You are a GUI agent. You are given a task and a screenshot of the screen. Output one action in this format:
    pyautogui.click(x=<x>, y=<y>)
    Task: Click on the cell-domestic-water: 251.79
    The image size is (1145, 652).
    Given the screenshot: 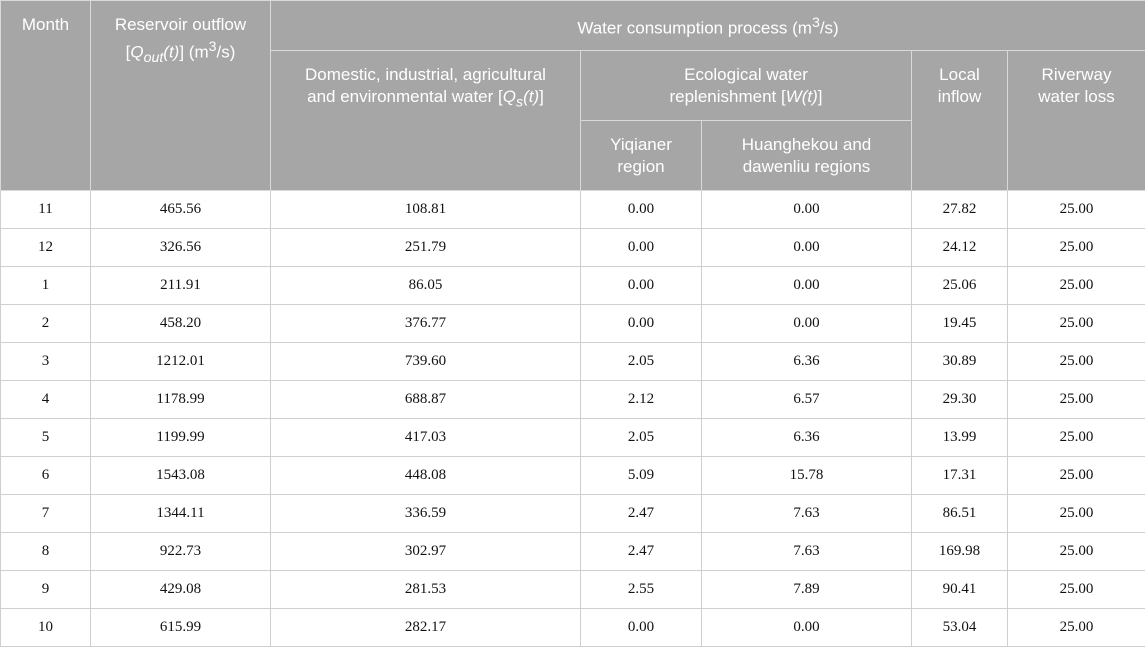 What is the action you would take?
    pyautogui.click(x=425, y=247)
    